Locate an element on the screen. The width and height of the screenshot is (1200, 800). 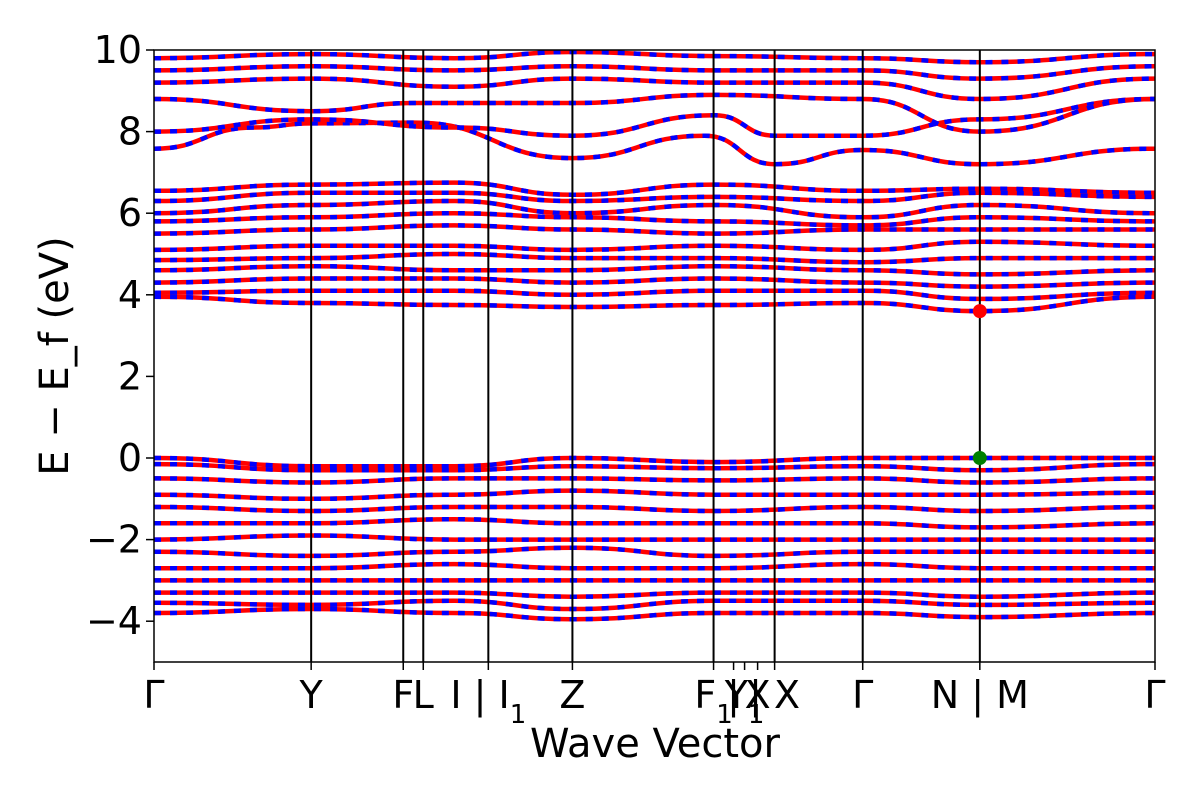
x-tick-label-7: | is located at coordinates (733, 695).